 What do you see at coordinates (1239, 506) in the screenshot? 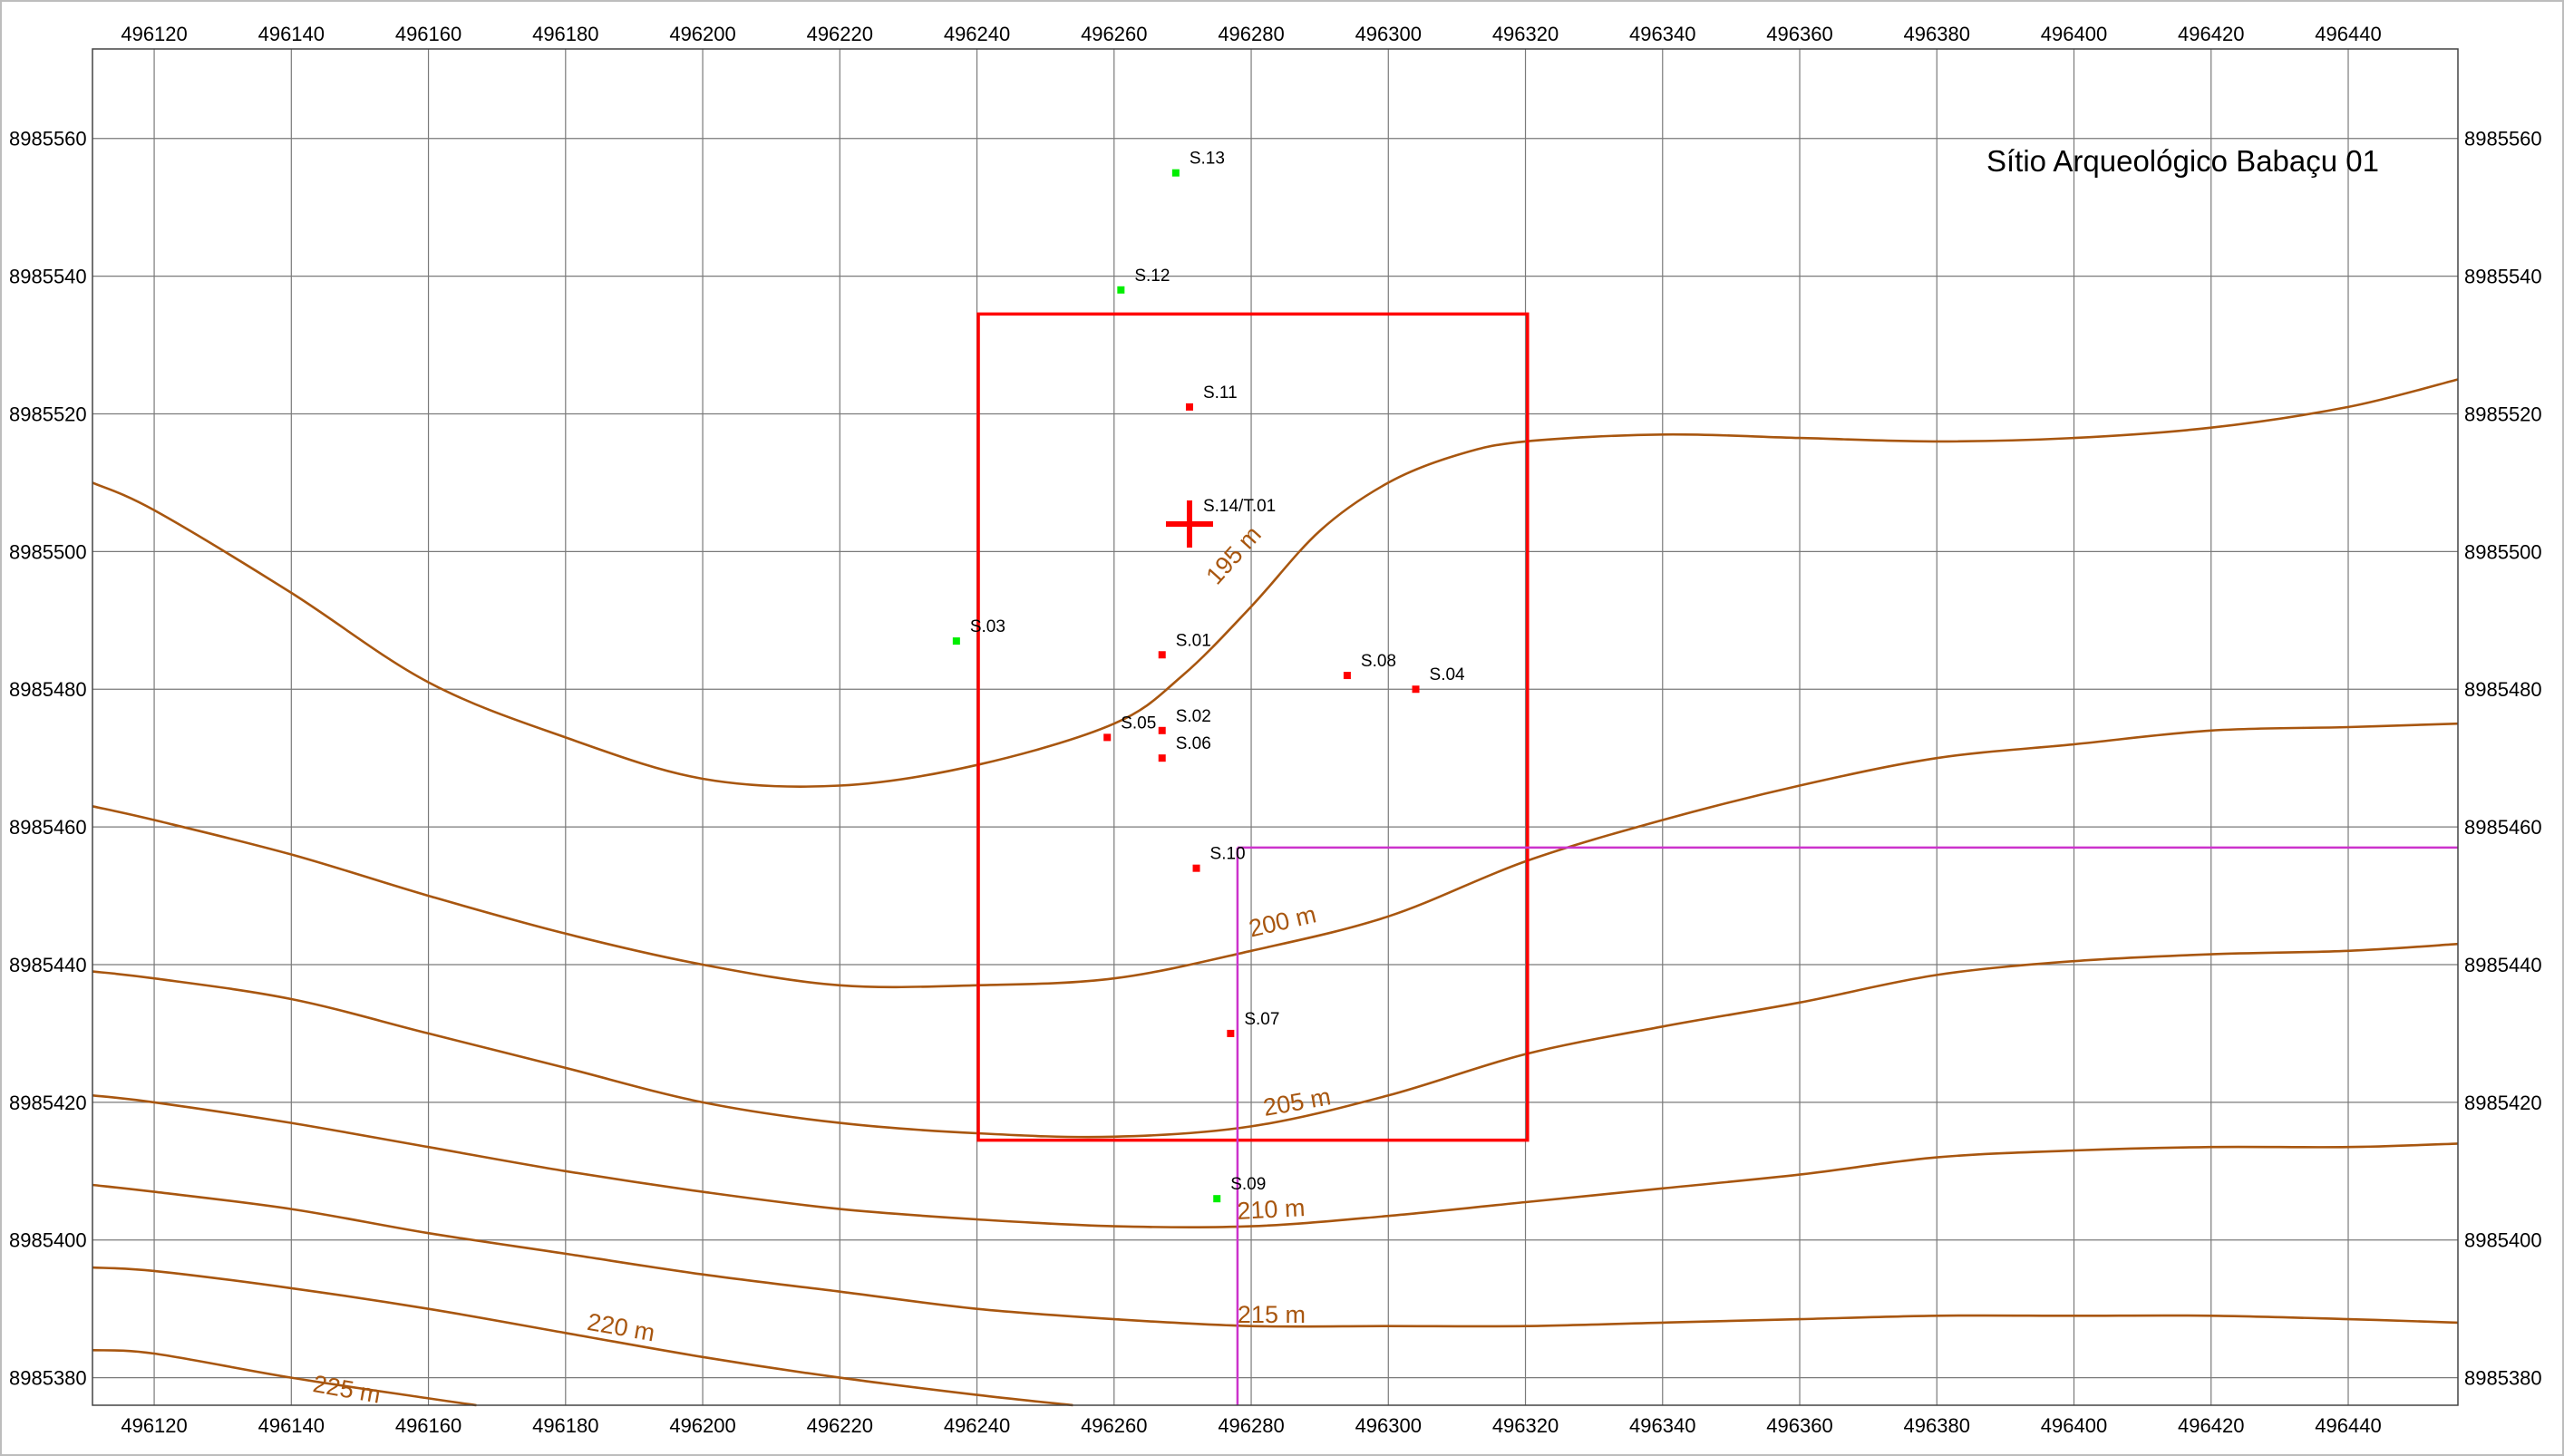
I see `datum-cross-label: S.14/T.01` at bounding box center [1239, 506].